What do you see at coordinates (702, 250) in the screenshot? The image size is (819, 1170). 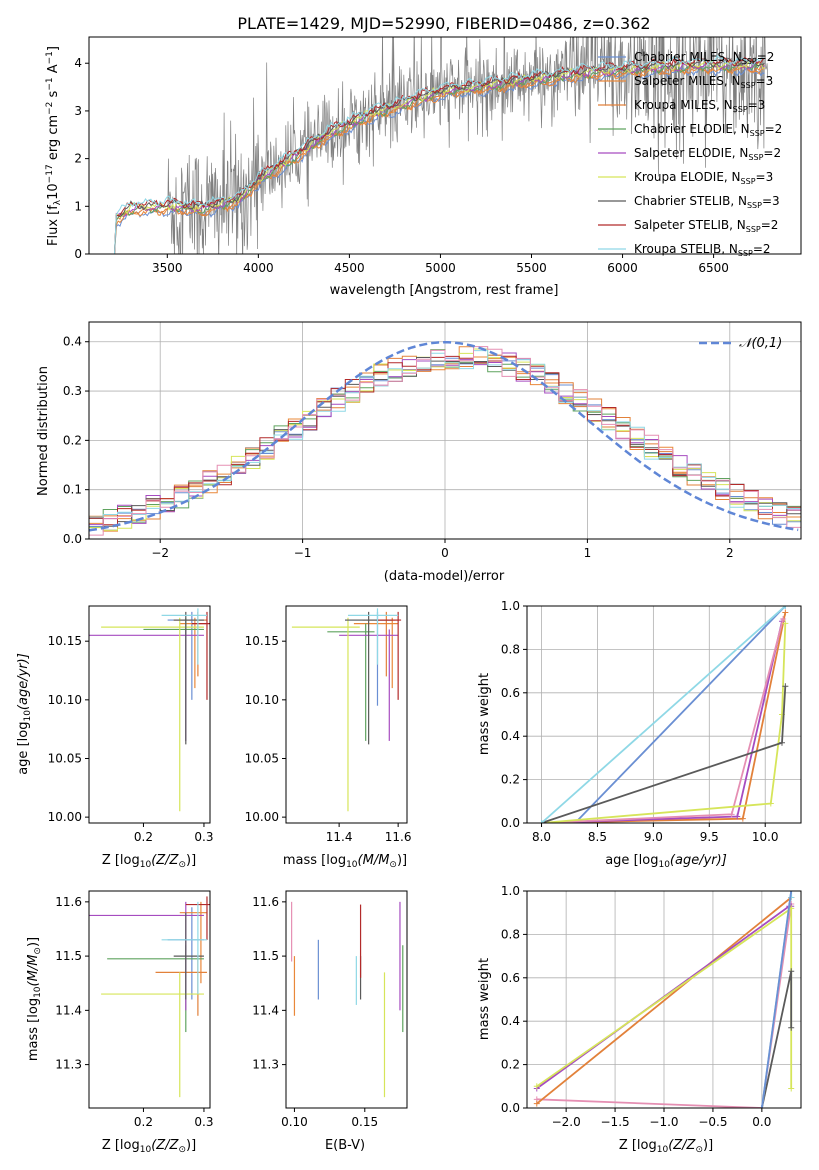 I see `legend-label: Kroupa STELIB, NSSP=2` at bounding box center [702, 250].